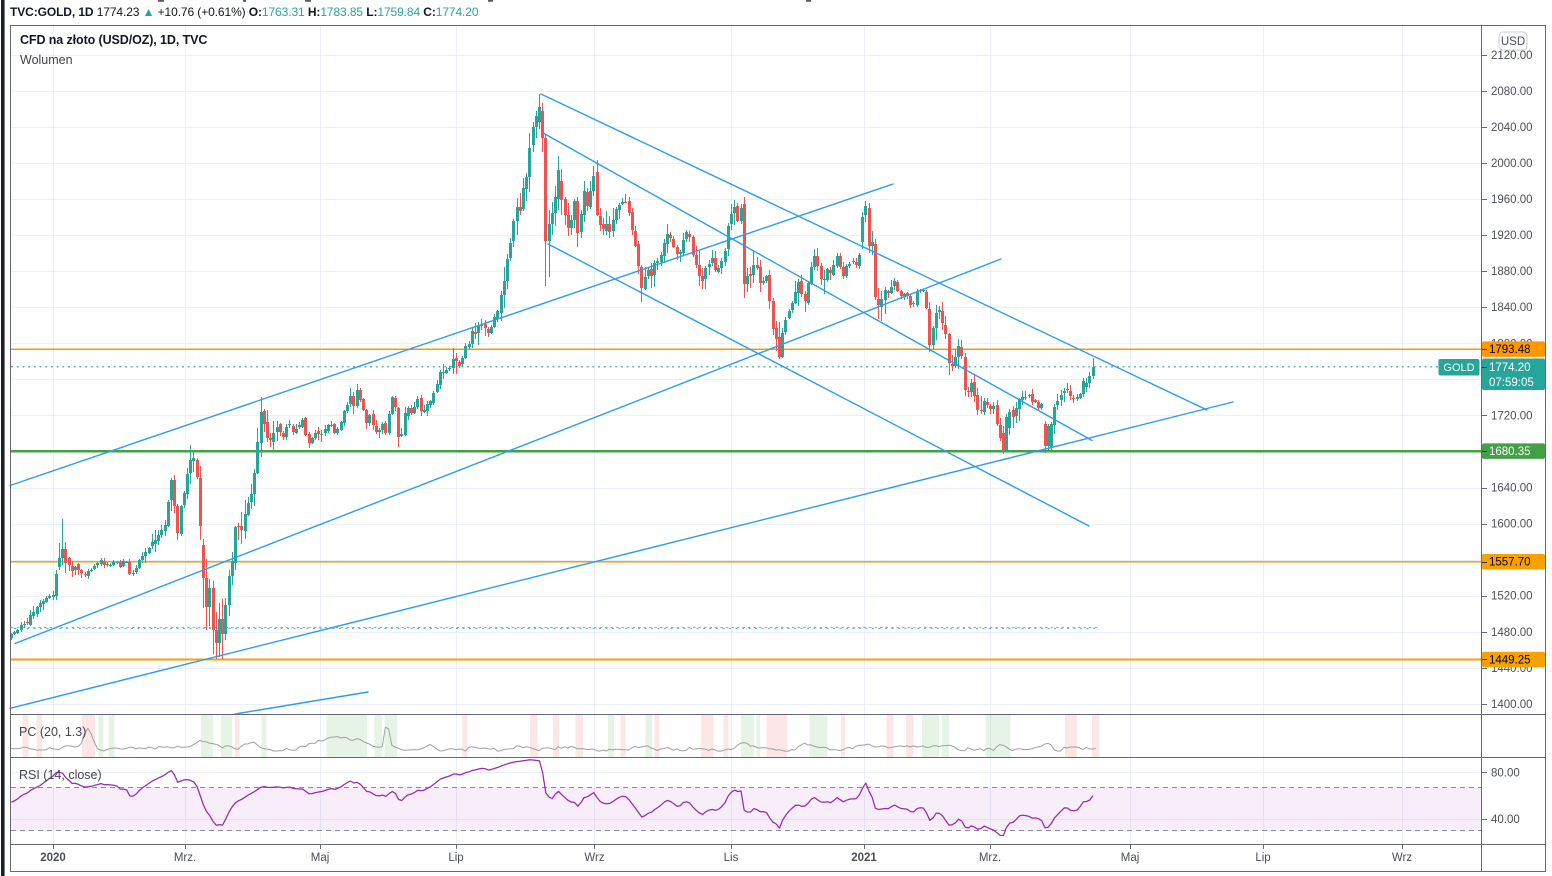 Image resolution: width=1552 pixels, height=876 pixels. I want to click on svg-text: PC (20, 1.3), so click(52, 732).